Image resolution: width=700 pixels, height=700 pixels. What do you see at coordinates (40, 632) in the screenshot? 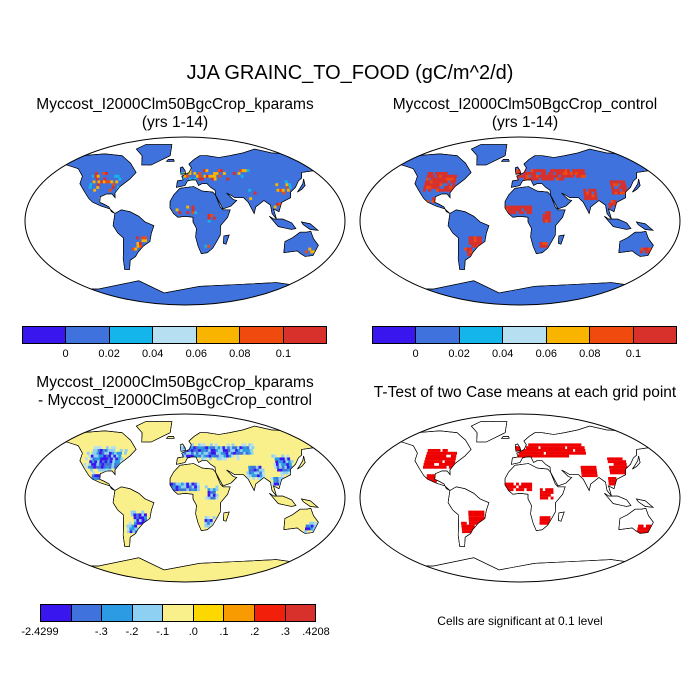
I see `colorbar-tick-label: -2.4299` at bounding box center [40, 632].